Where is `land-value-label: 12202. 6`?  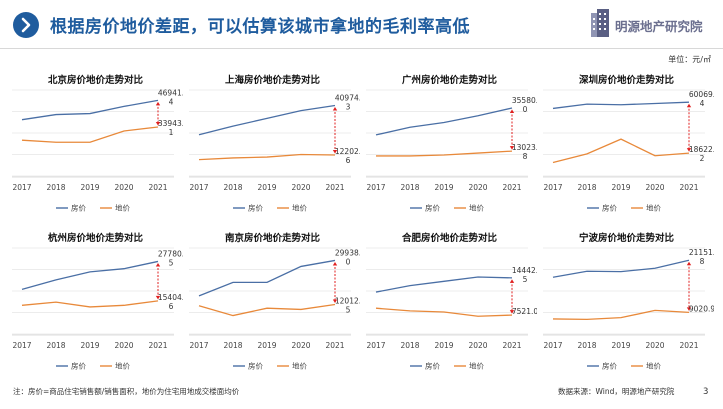
land-value-label: 12202. 6 is located at coordinates (347, 156).